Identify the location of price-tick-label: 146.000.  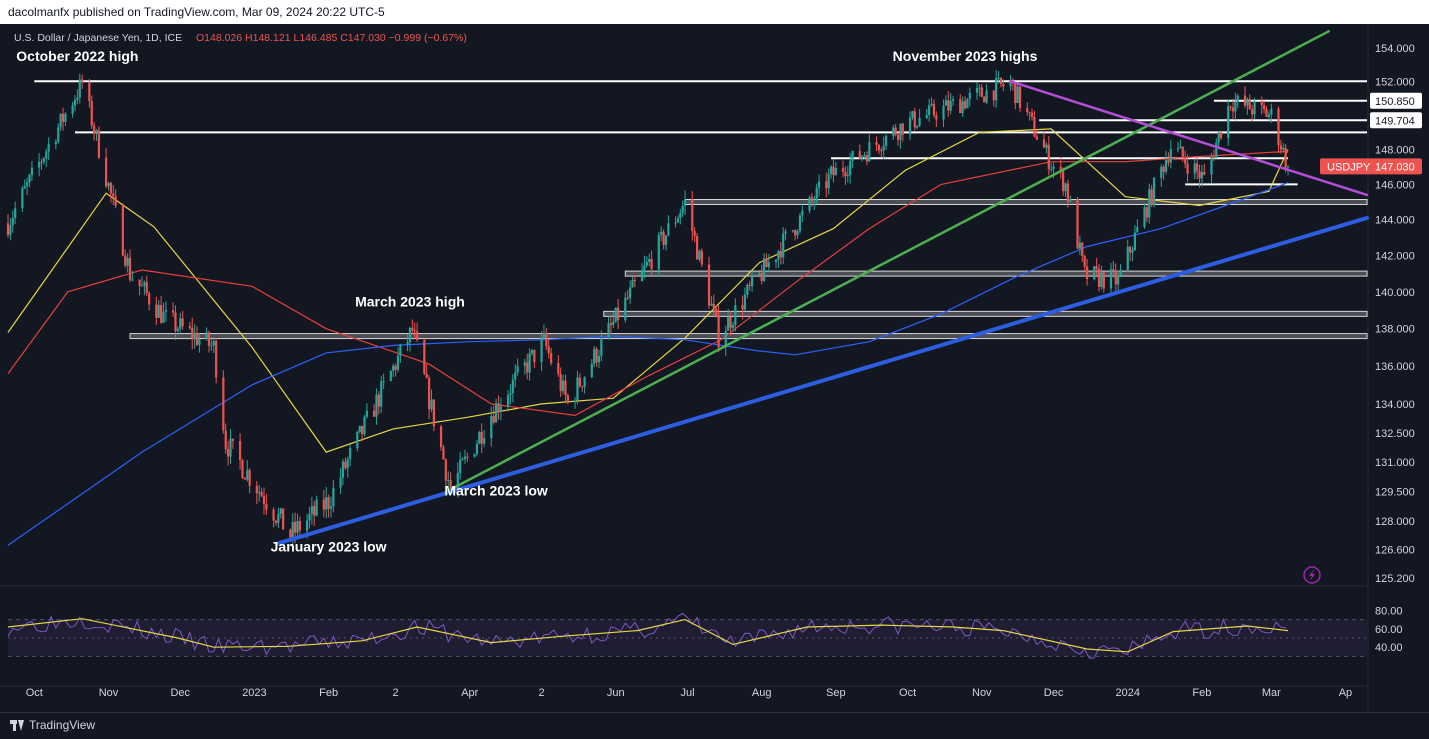
(1395, 185).